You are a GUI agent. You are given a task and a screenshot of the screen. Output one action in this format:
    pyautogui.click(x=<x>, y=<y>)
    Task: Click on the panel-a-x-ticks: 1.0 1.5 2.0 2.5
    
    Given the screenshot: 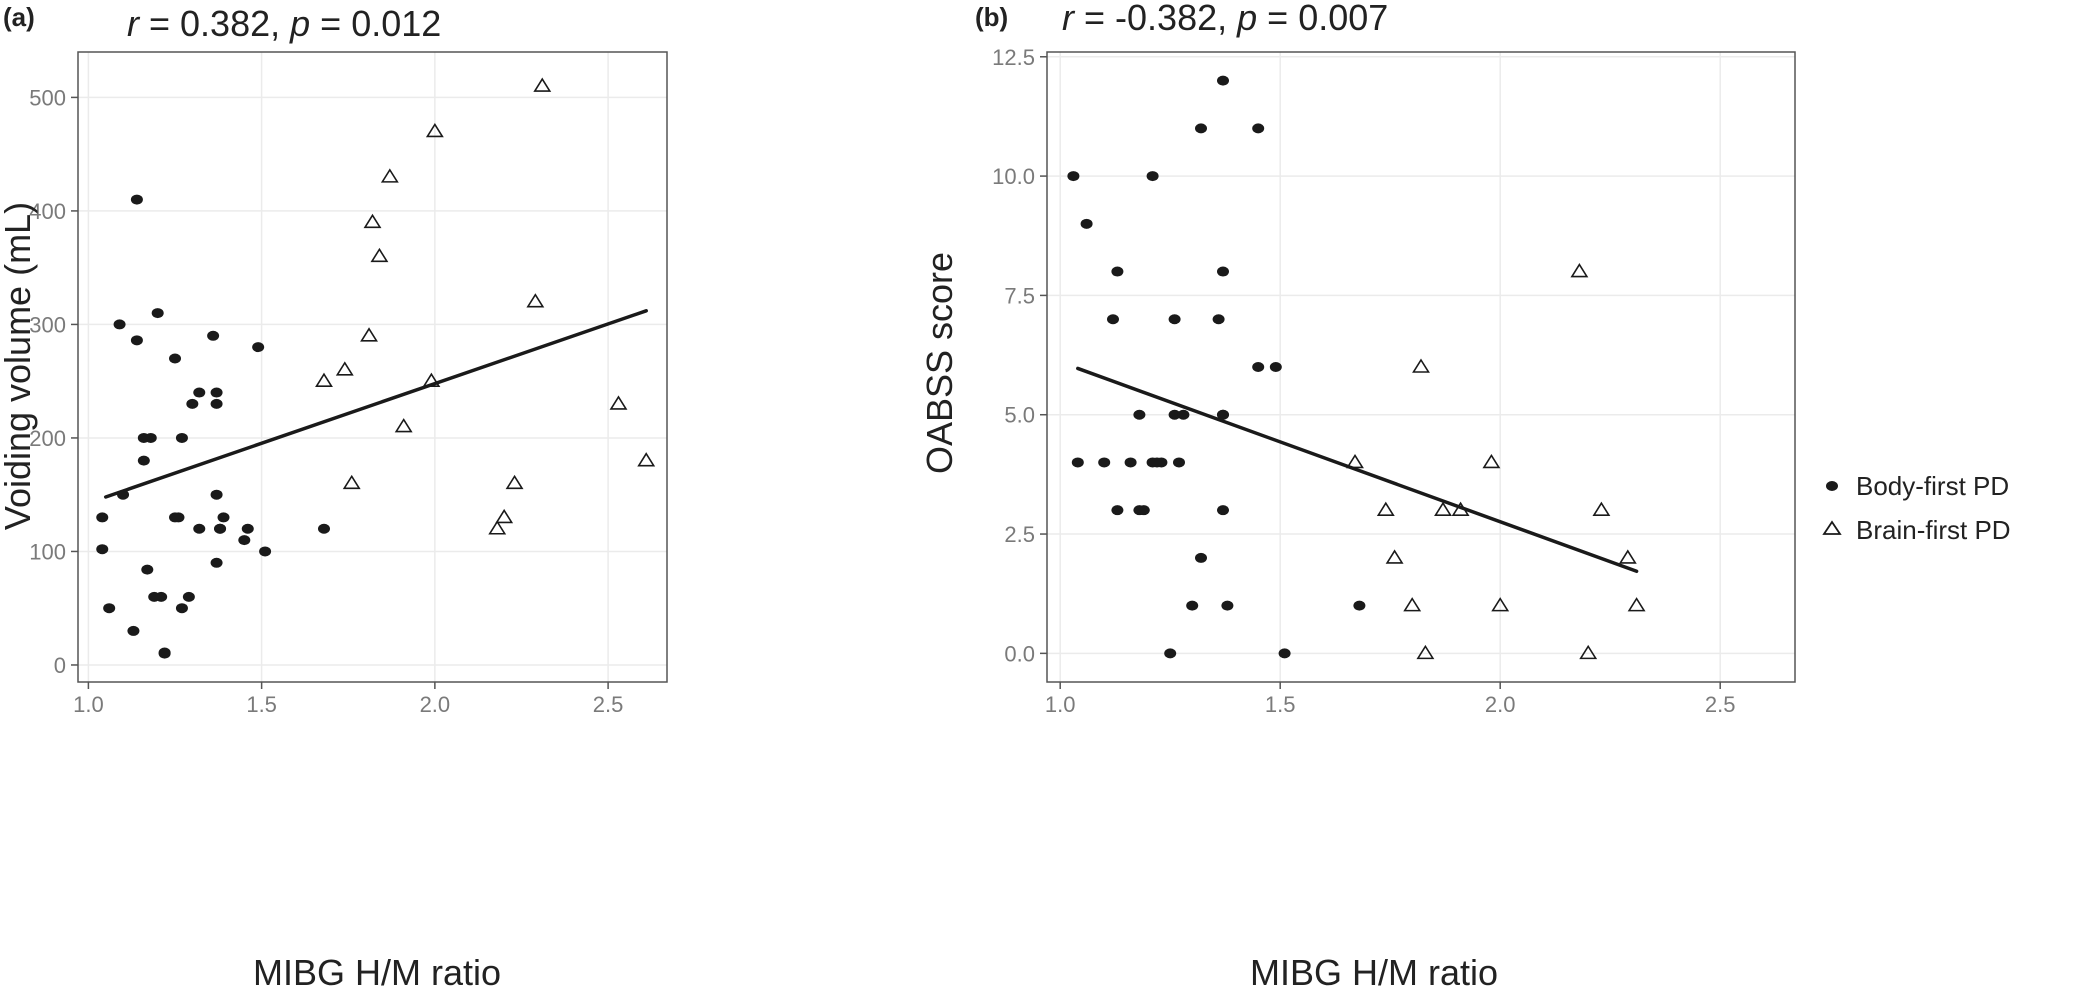 What is the action you would take?
    pyautogui.click(x=348, y=699)
    